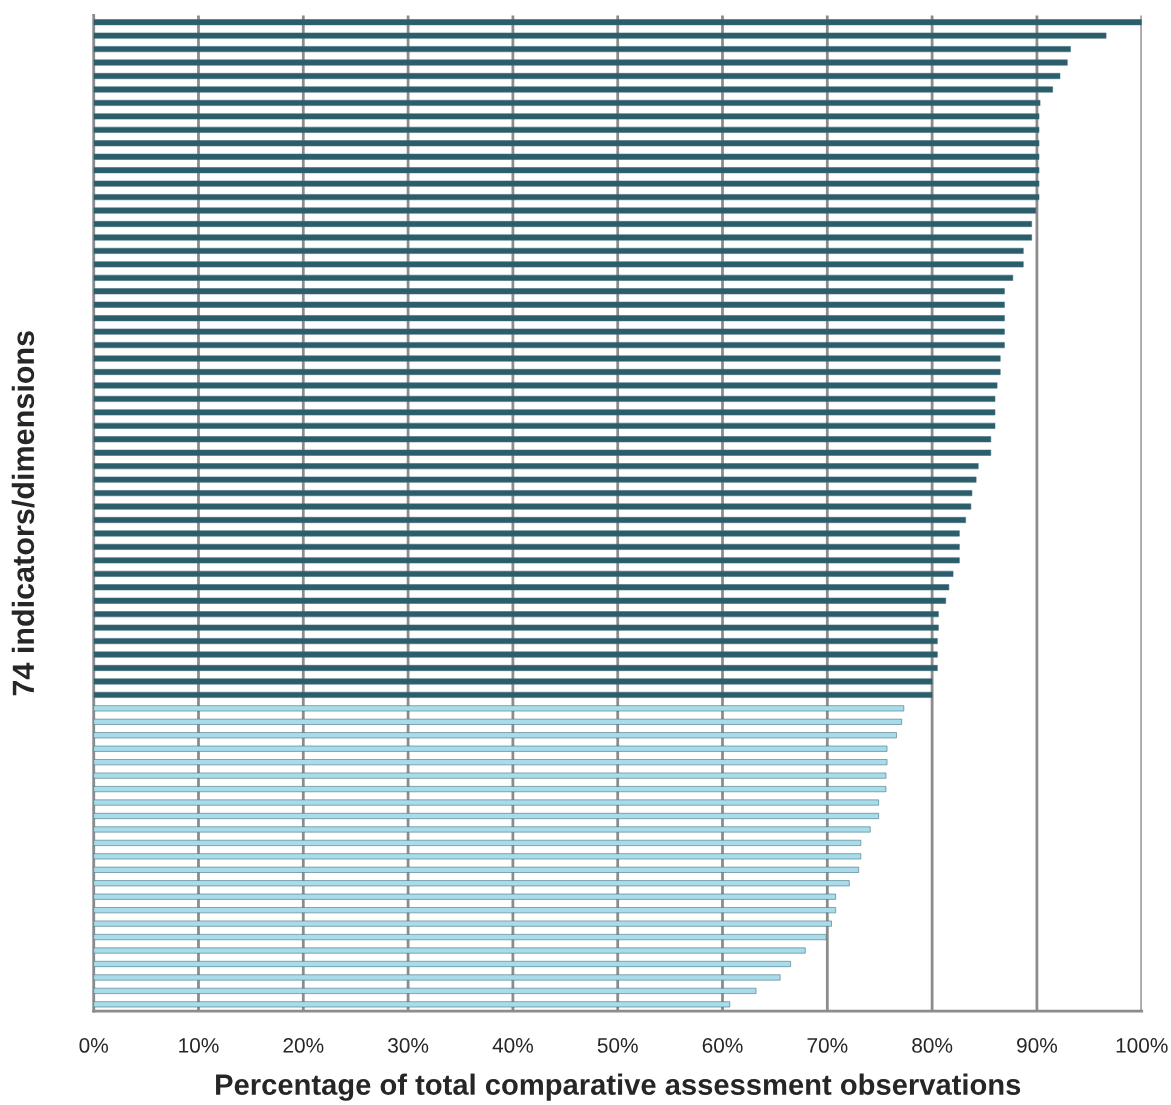 The image size is (1171, 1105). Describe the element at coordinates (932, 1045) in the screenshot. I see `x-tick-label: 80%` at that location.